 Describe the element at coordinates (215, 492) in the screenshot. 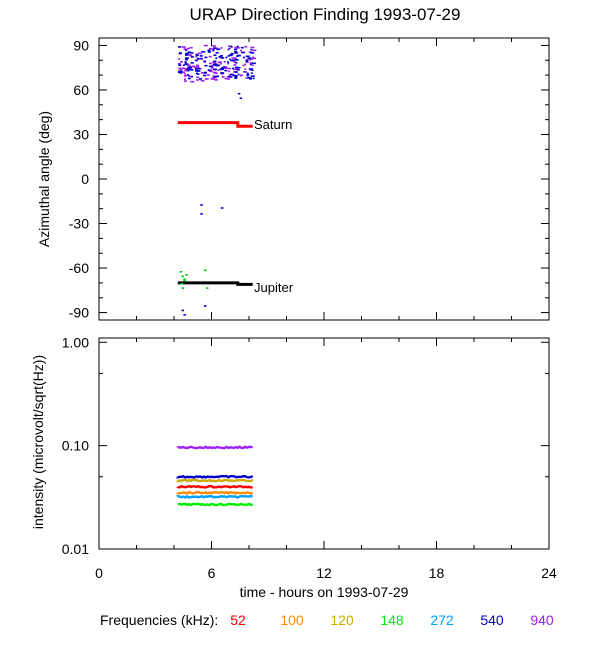

I see `series-100-khz` at that location.